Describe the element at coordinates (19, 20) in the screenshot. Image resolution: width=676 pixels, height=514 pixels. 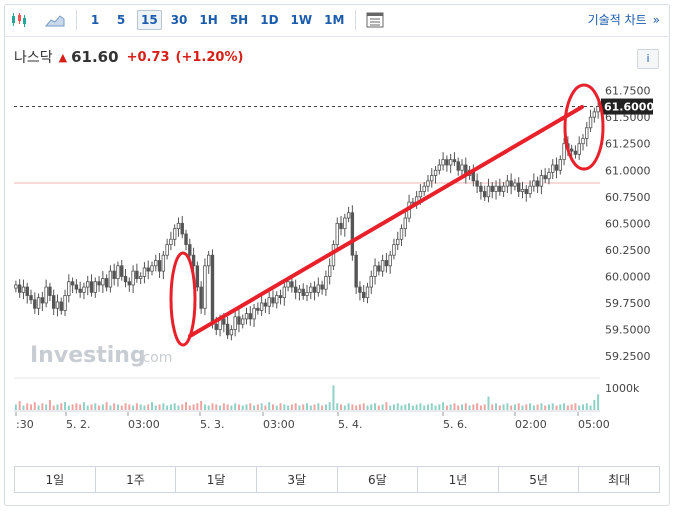
I see `candlestick-icon` at that location.